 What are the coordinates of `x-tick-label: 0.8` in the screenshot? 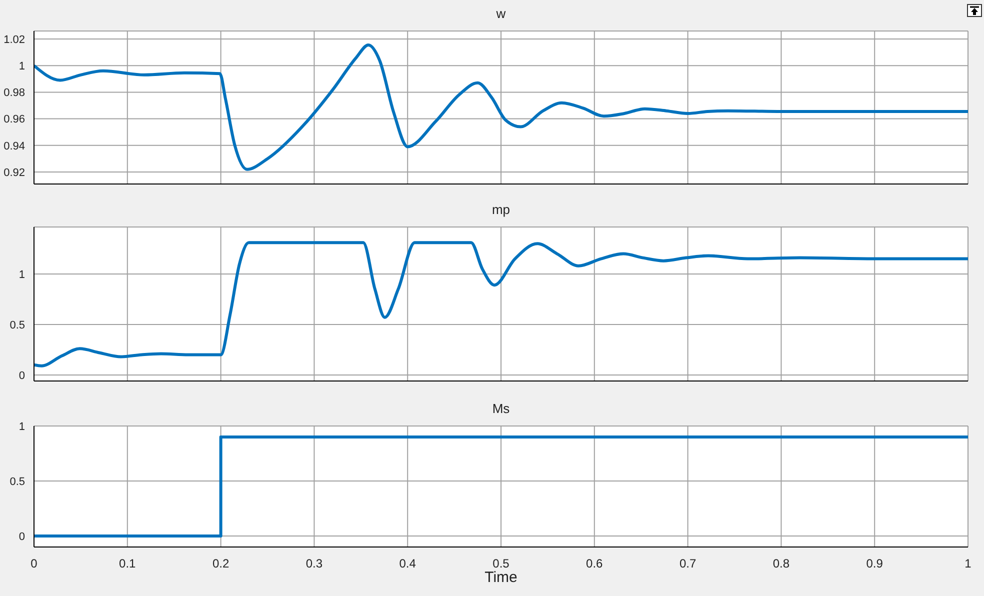 It's located at (781, 563).